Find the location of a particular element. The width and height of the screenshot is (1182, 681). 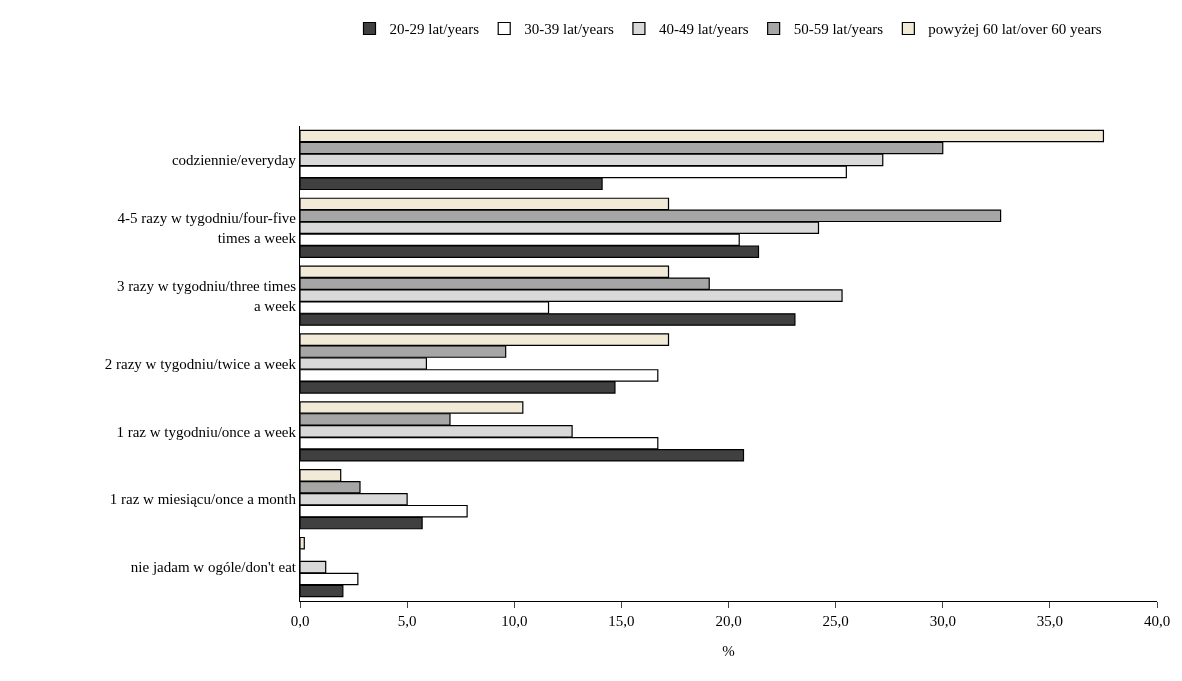

x-tick-label: 25,0 is located at coordinates (835, 621).